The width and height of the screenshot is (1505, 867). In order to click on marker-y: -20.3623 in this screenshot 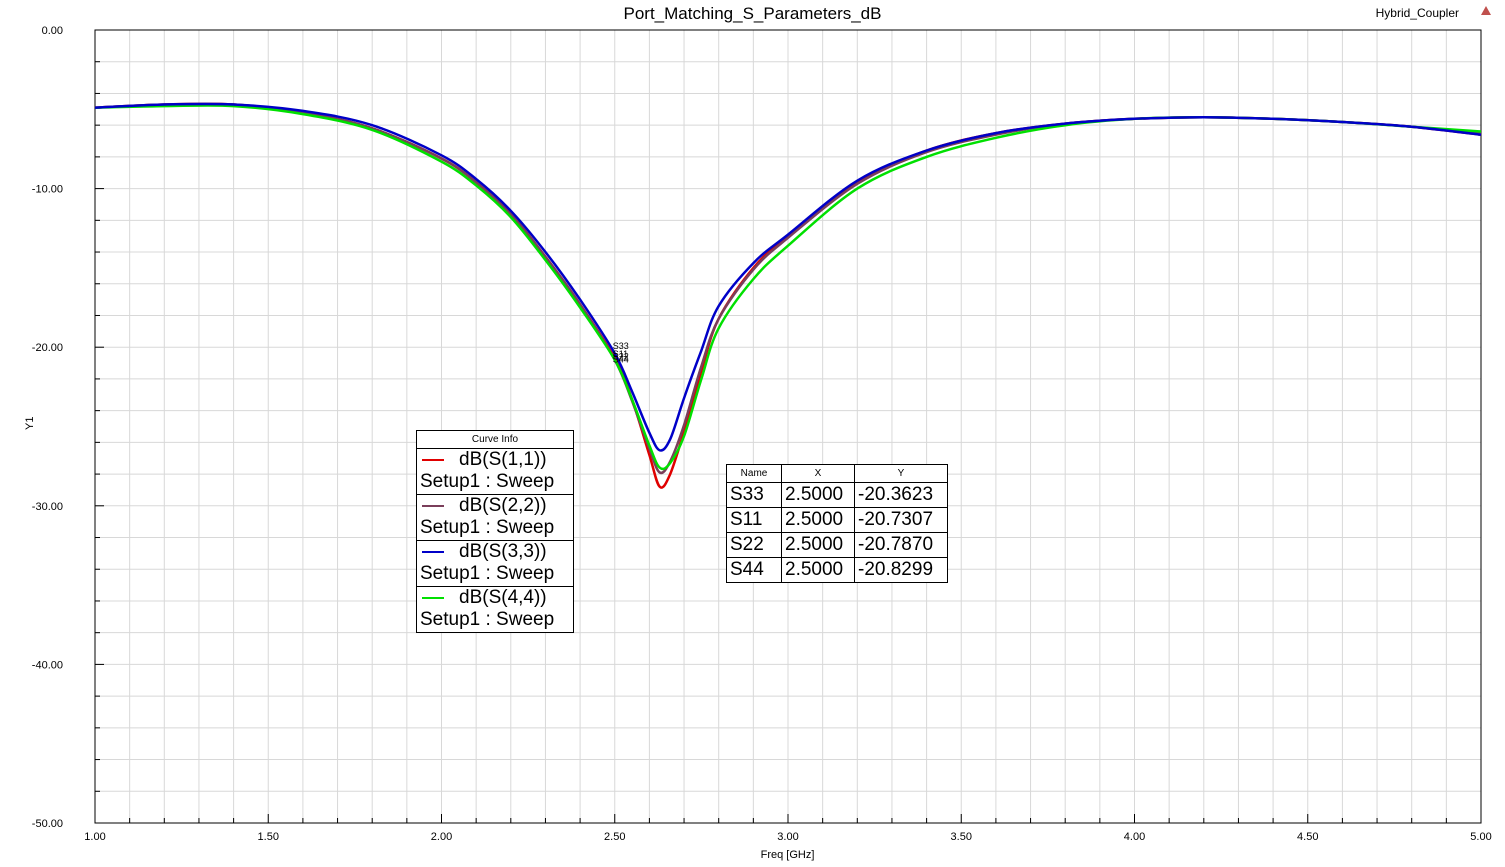, I will do `click(901, 495)`.